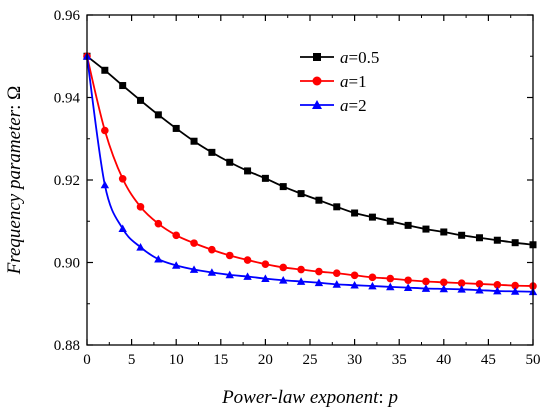 The image size is (550, 413). I want to click on x-tick-label: 50, so click(533, 360).